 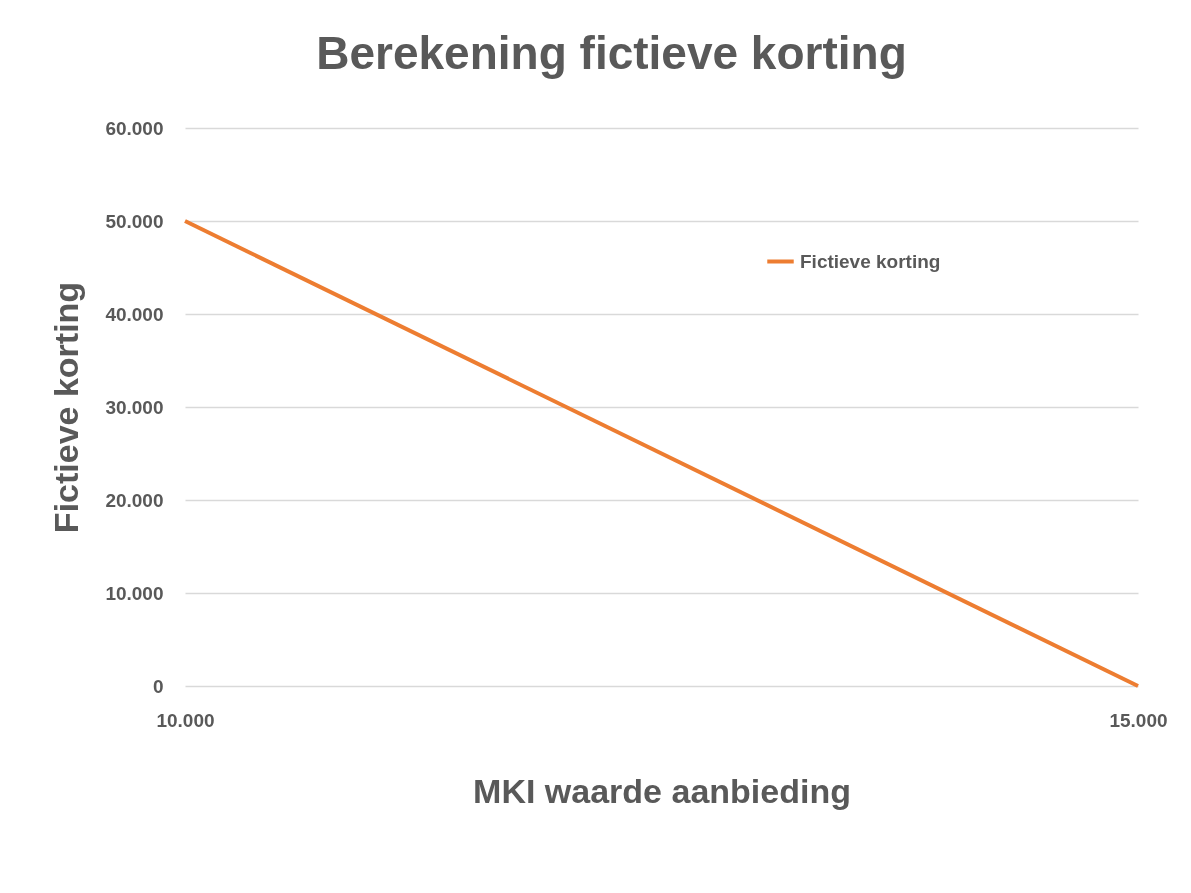 What do you see at coordinates (134, 128) in the screenshot?
I see `y-tick-label: 60.000` at bounding box center [134, 128].